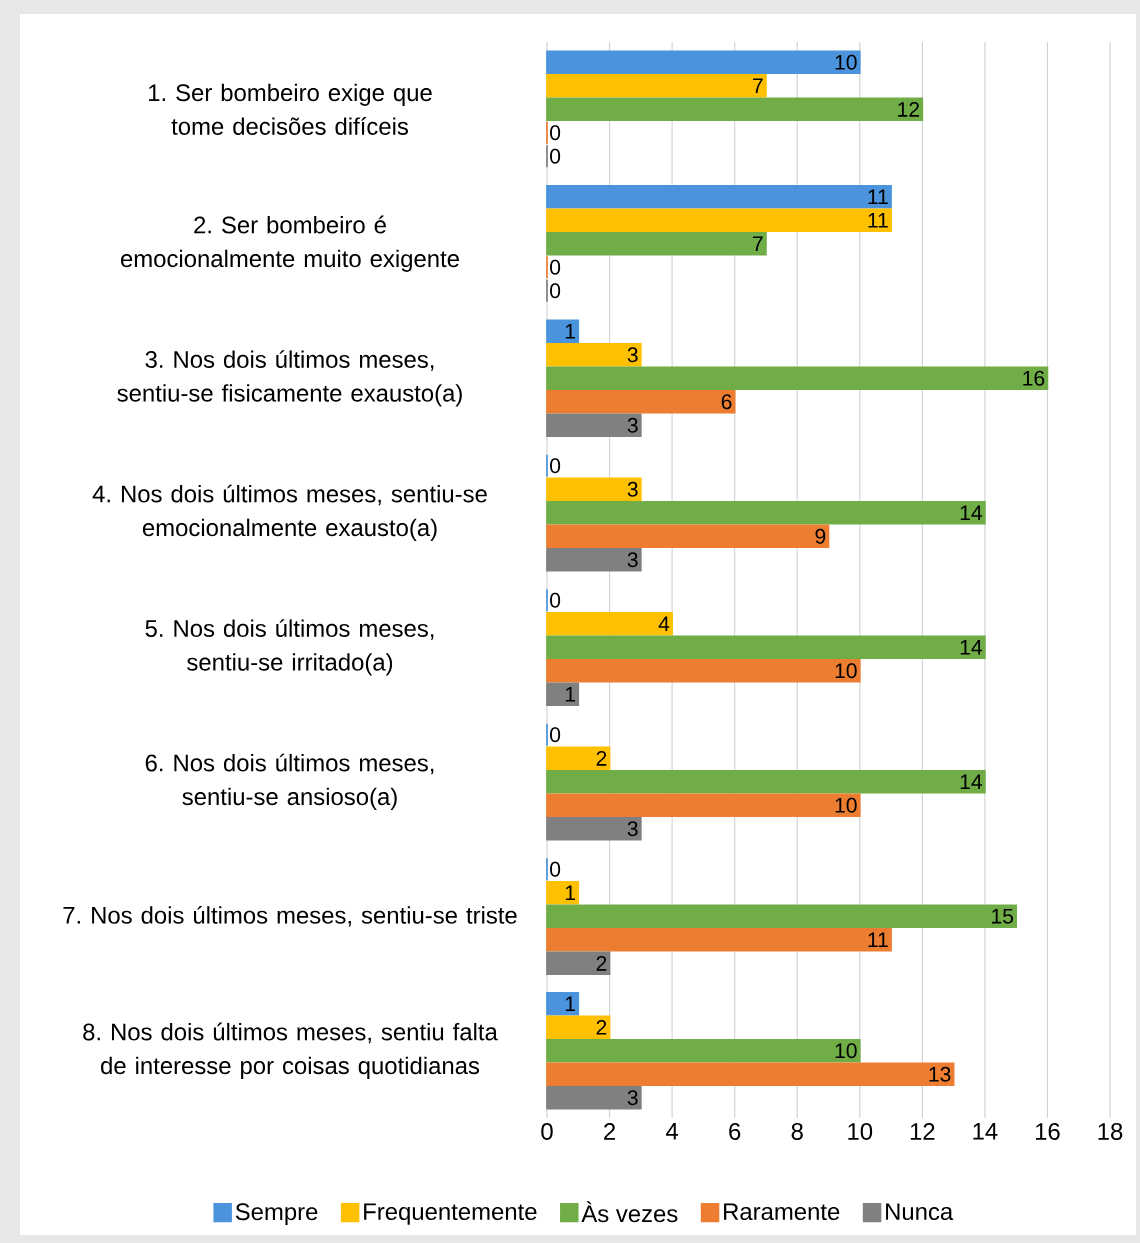 The width and height of the screenshot is (1140, 1243). I want to click on x-tick-label: 8, so click(797, 1131).